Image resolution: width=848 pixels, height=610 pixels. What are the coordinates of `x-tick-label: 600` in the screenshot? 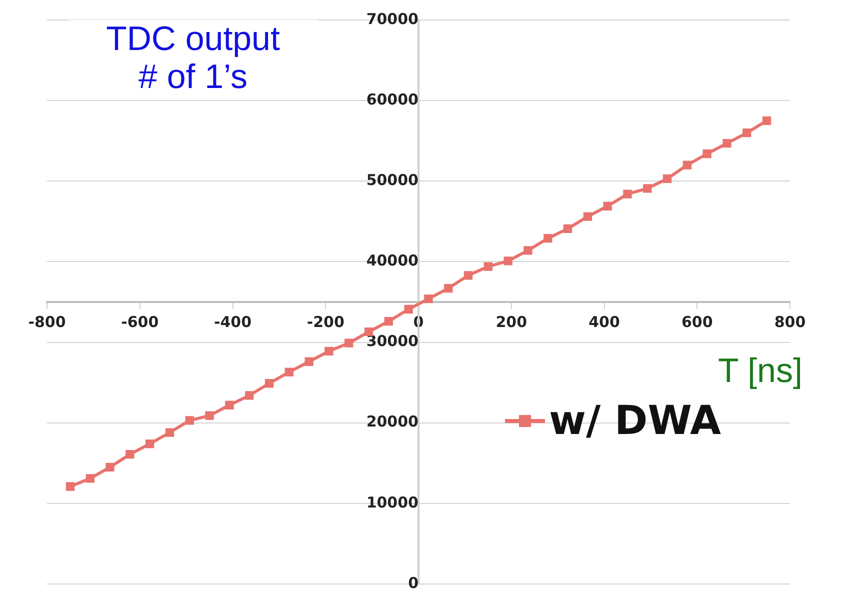 It's located at (697, 321).